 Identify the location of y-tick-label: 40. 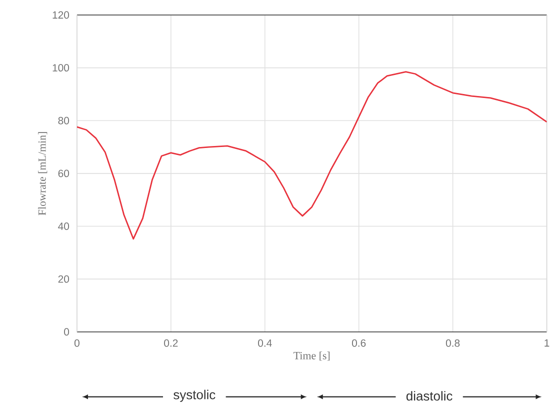
(64, 226).